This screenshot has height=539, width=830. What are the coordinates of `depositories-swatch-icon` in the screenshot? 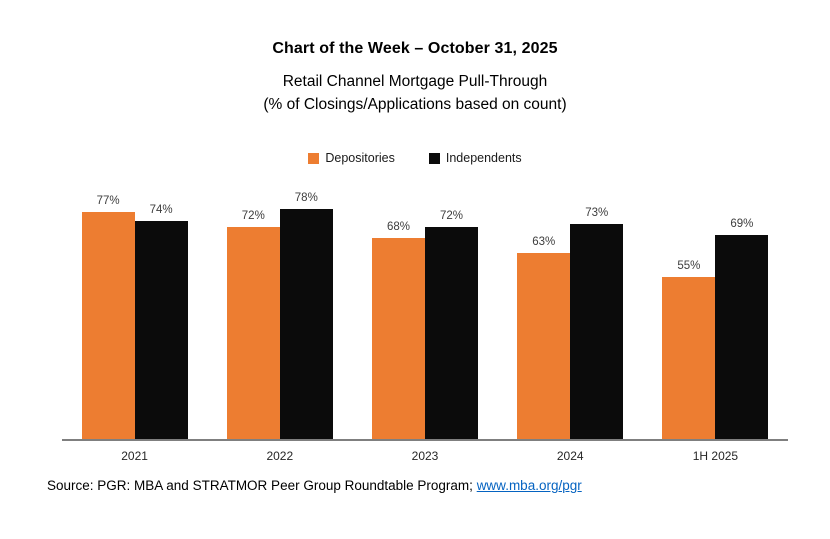 It's located at (314, 158).